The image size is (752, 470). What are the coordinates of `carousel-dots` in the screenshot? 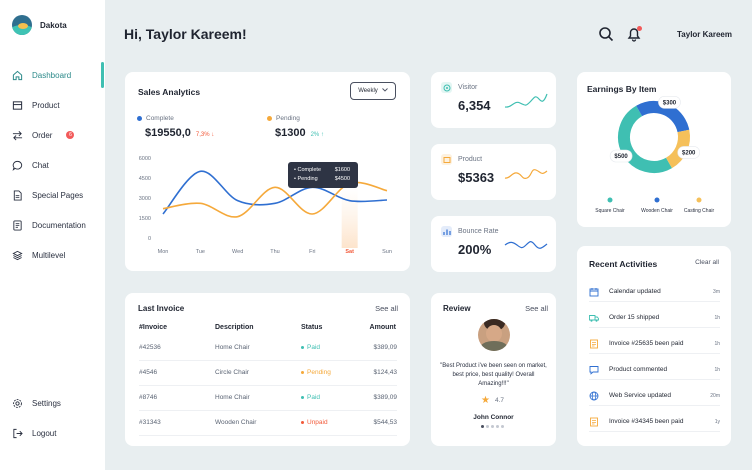 It's located at (492, 426).